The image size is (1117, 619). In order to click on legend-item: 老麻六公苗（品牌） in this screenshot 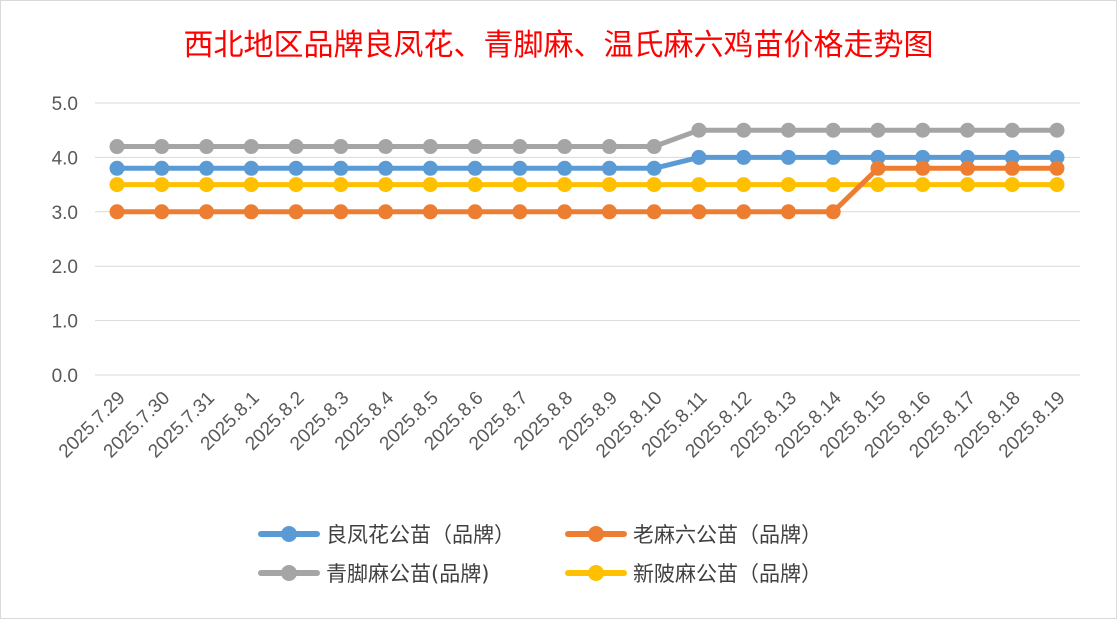, I will do `click(693, 534)`.